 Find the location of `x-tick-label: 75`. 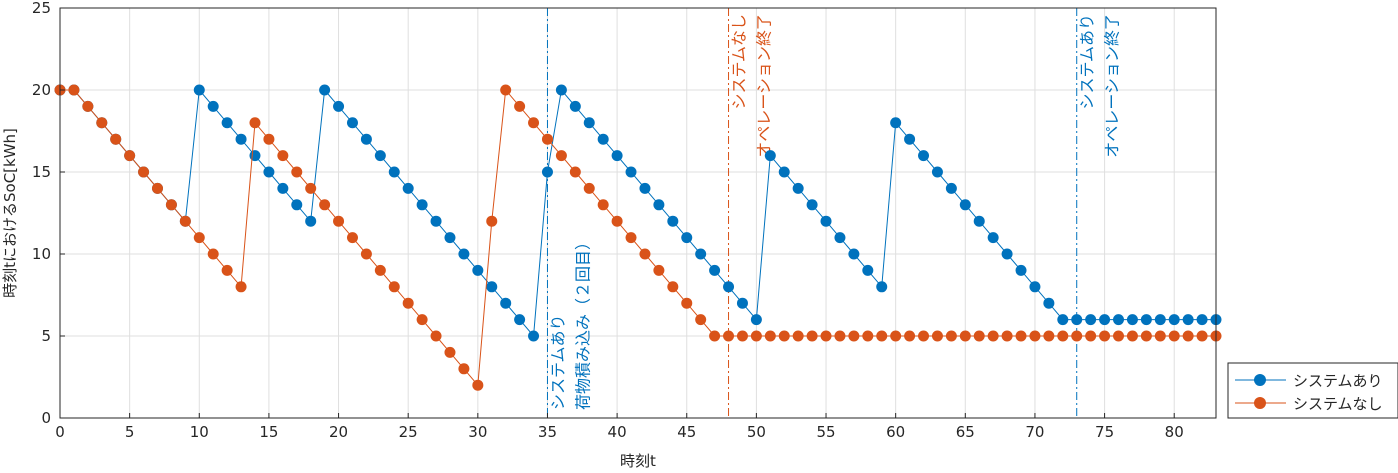

x-tick-label: 75 is located at coordinates (1104, 432).